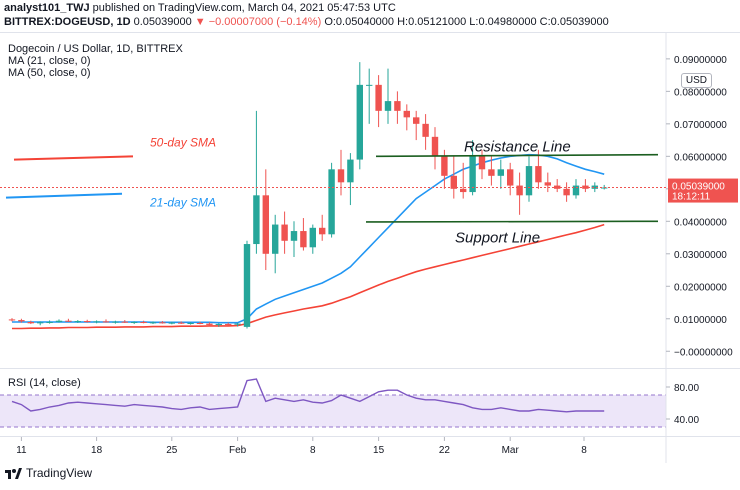 The width and height of the screenshot is (740, 490). What do you see at coordinates (698, 187) in the screenshot?
I see `last-price-tag-value: 0.05039000` at bounding box center [698, 187].